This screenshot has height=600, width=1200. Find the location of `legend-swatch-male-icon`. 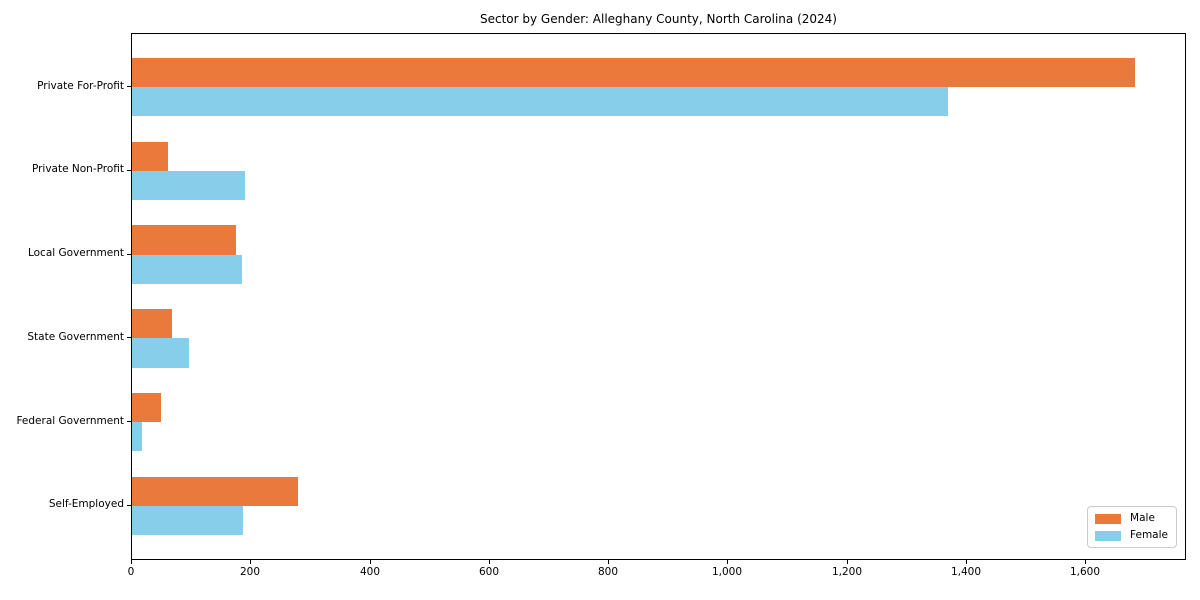

legend-swatch-male-icon is located at coordinates (1108, 518).